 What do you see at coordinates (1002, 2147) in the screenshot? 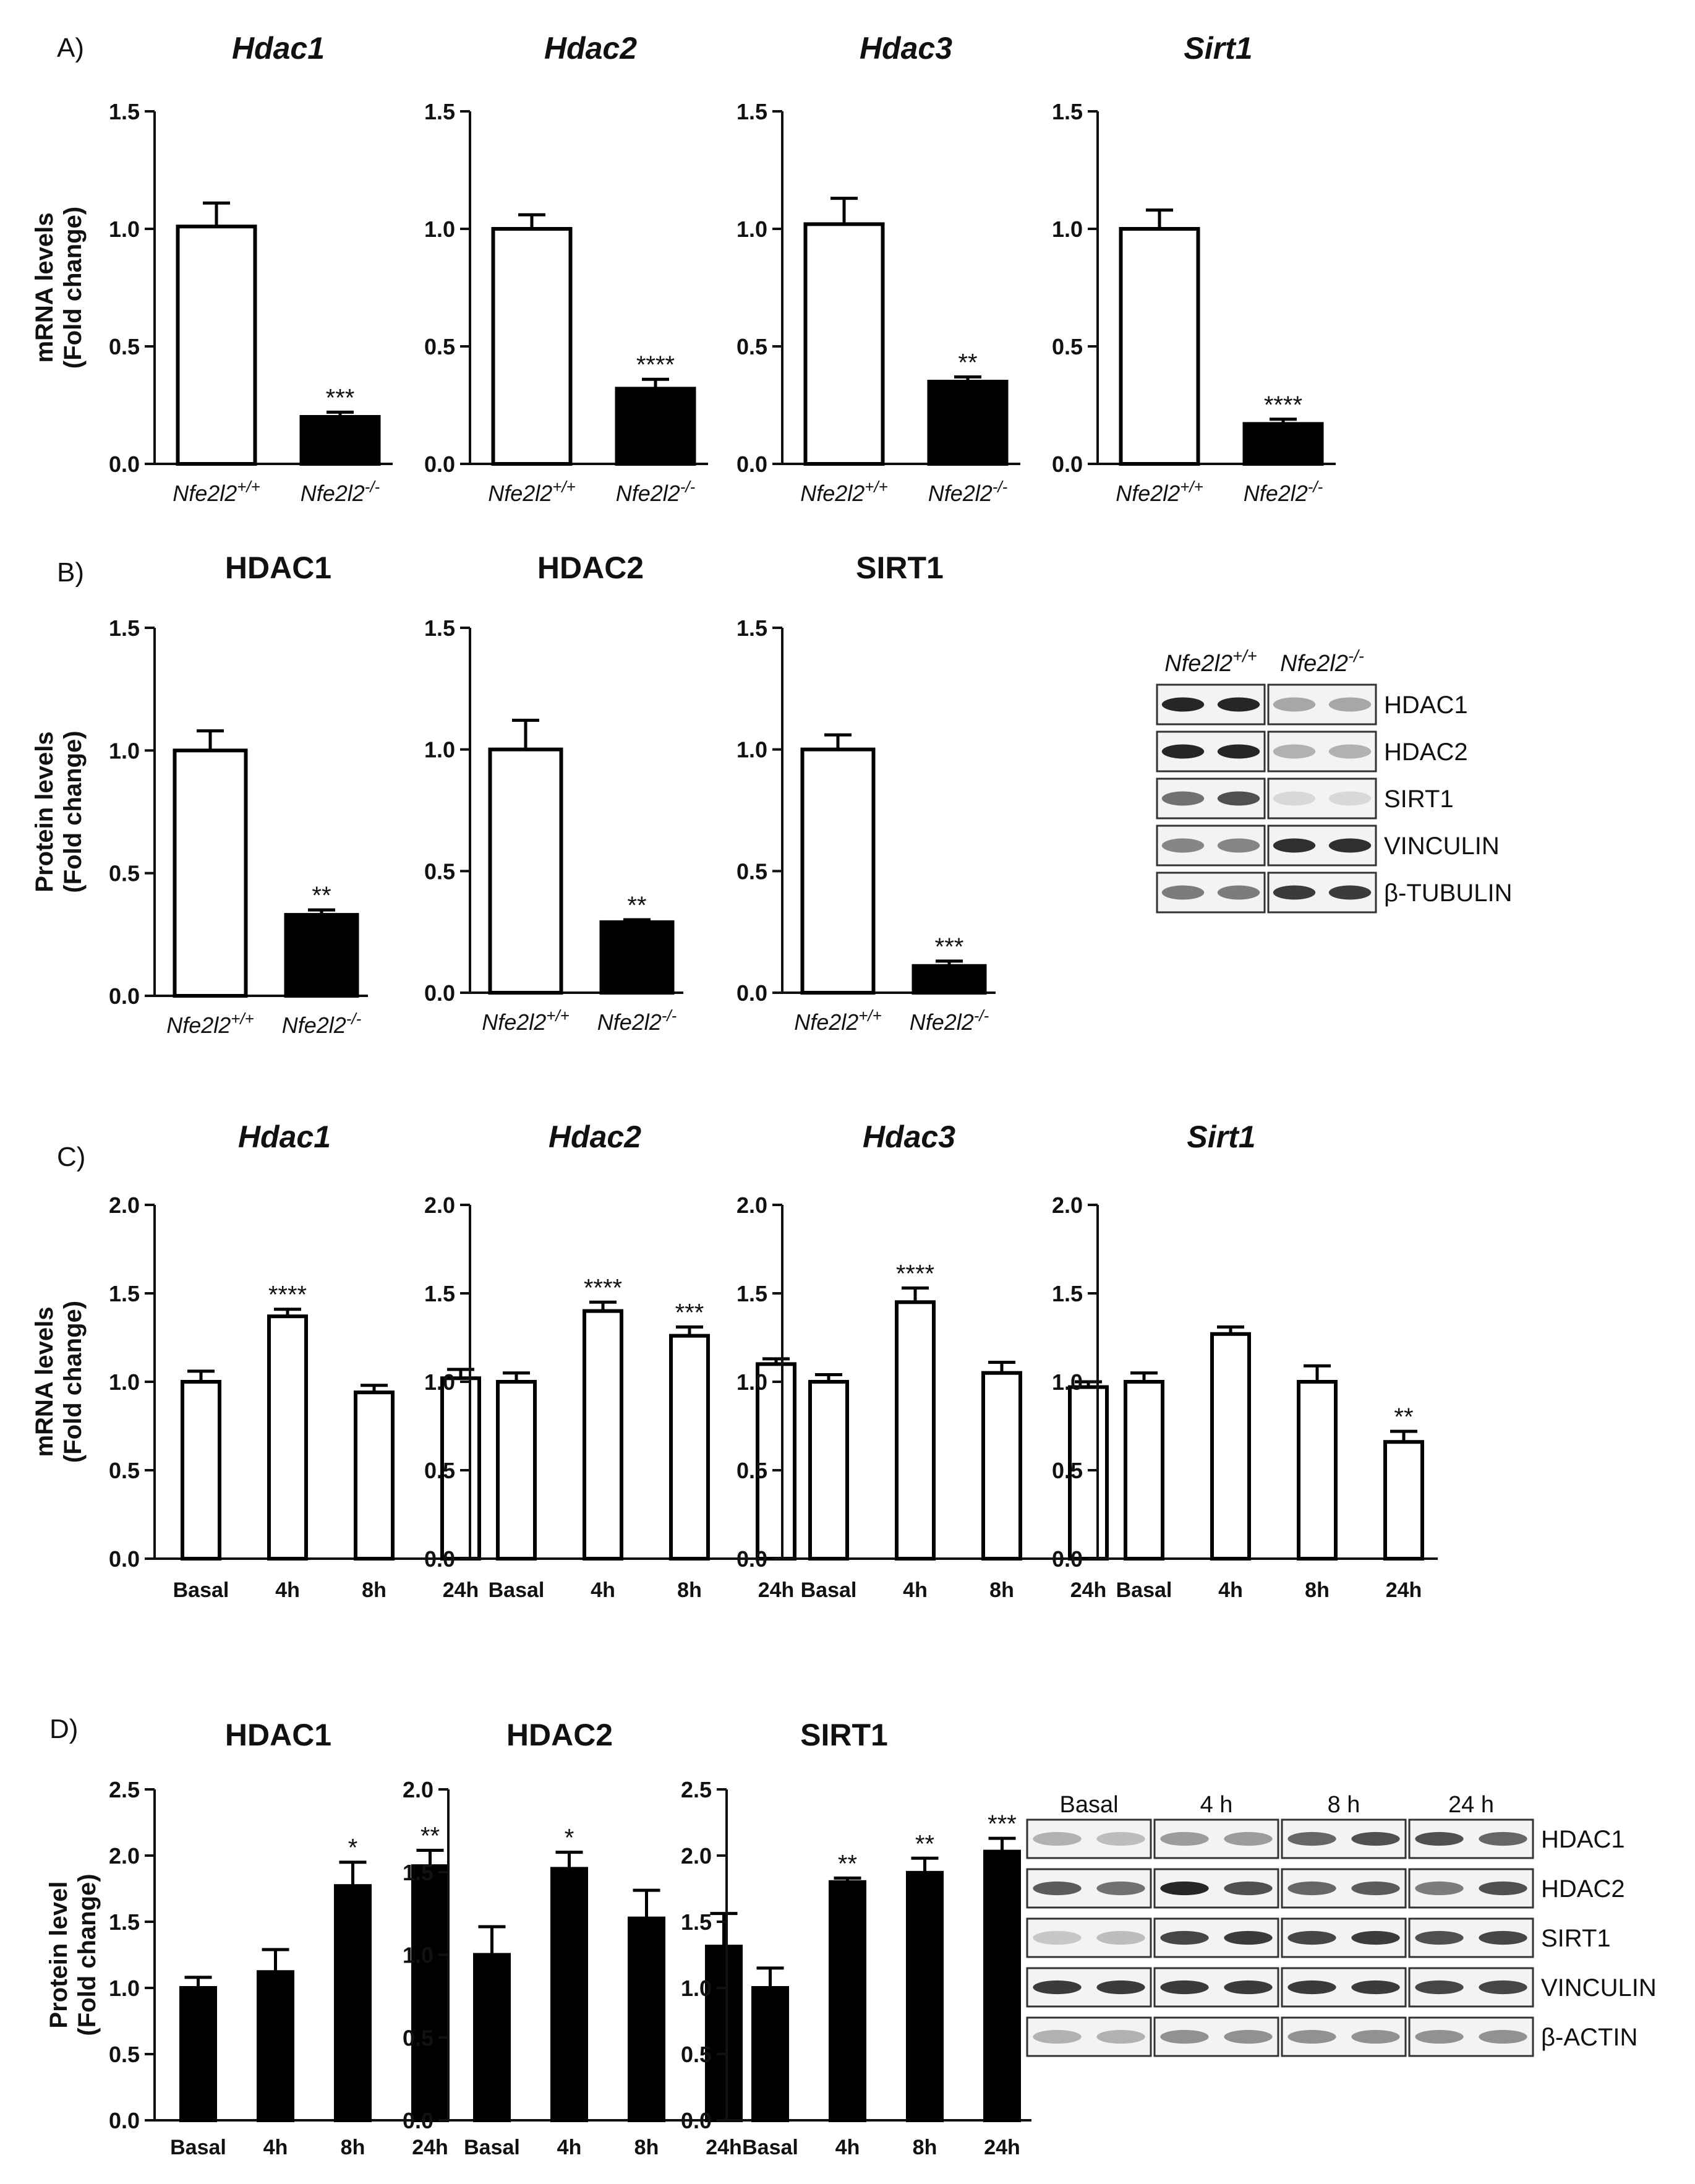
I see `x-tick-label: 24h` at bounding box center [1002, 2147].